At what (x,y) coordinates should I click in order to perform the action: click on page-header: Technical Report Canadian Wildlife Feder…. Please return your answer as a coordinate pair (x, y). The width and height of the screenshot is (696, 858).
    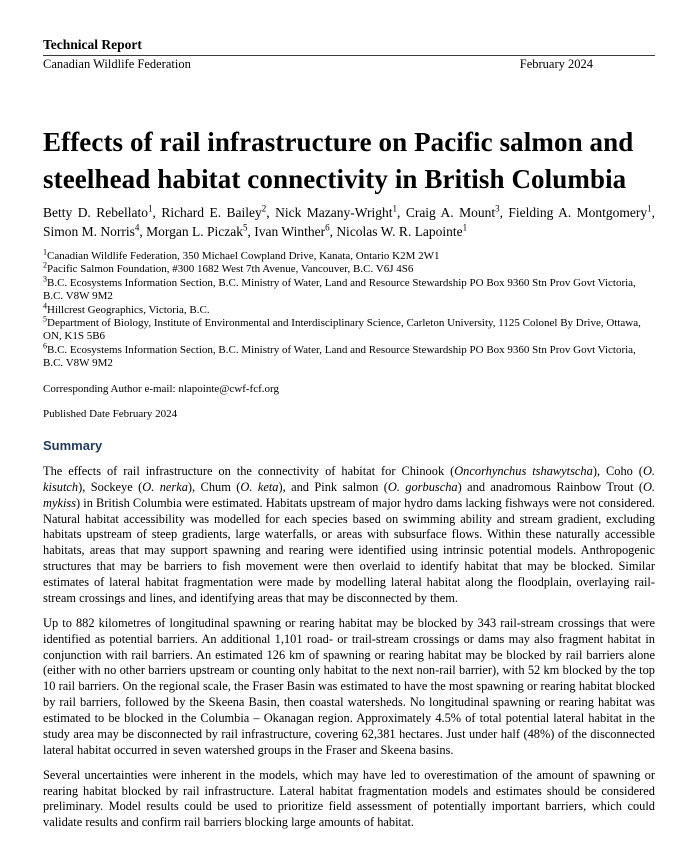
    Looking at the image, I should click on (349, 54).